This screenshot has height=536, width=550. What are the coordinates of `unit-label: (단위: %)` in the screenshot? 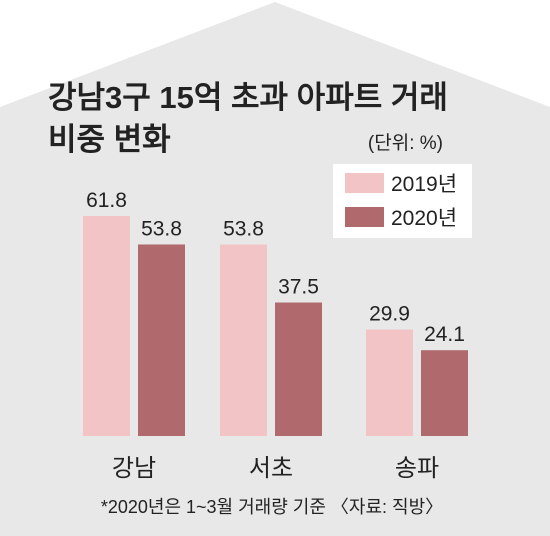 It's located at (405, 143).